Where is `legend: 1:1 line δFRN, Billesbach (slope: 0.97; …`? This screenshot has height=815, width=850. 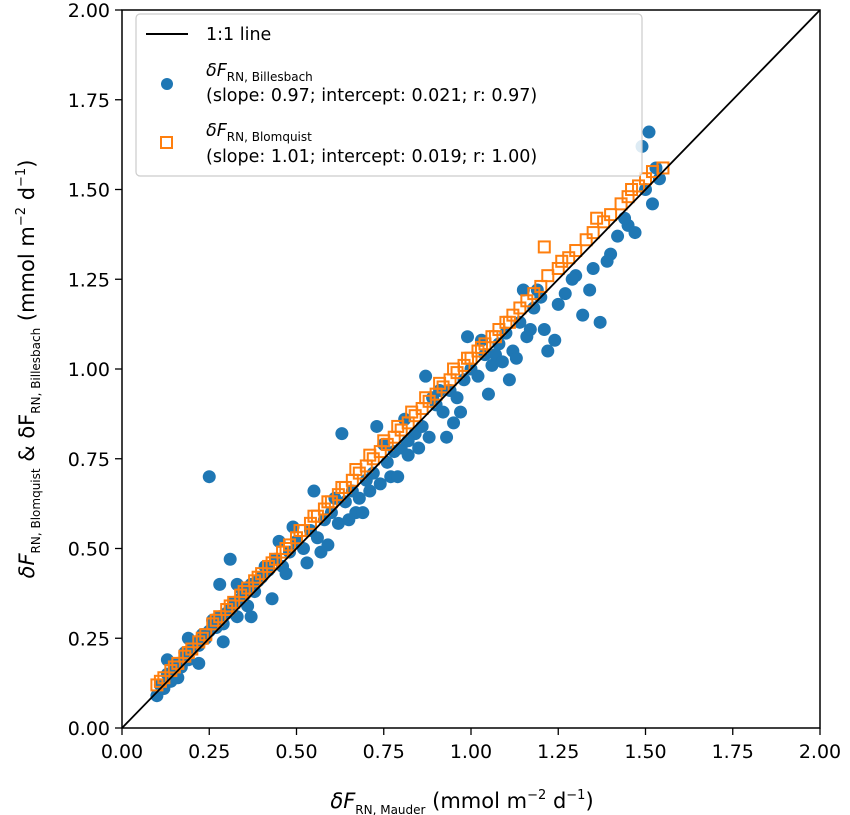
legend: 1:1 line δFRN, Billesbach (slope: 0.97; … is located at coordinates (389, 95).